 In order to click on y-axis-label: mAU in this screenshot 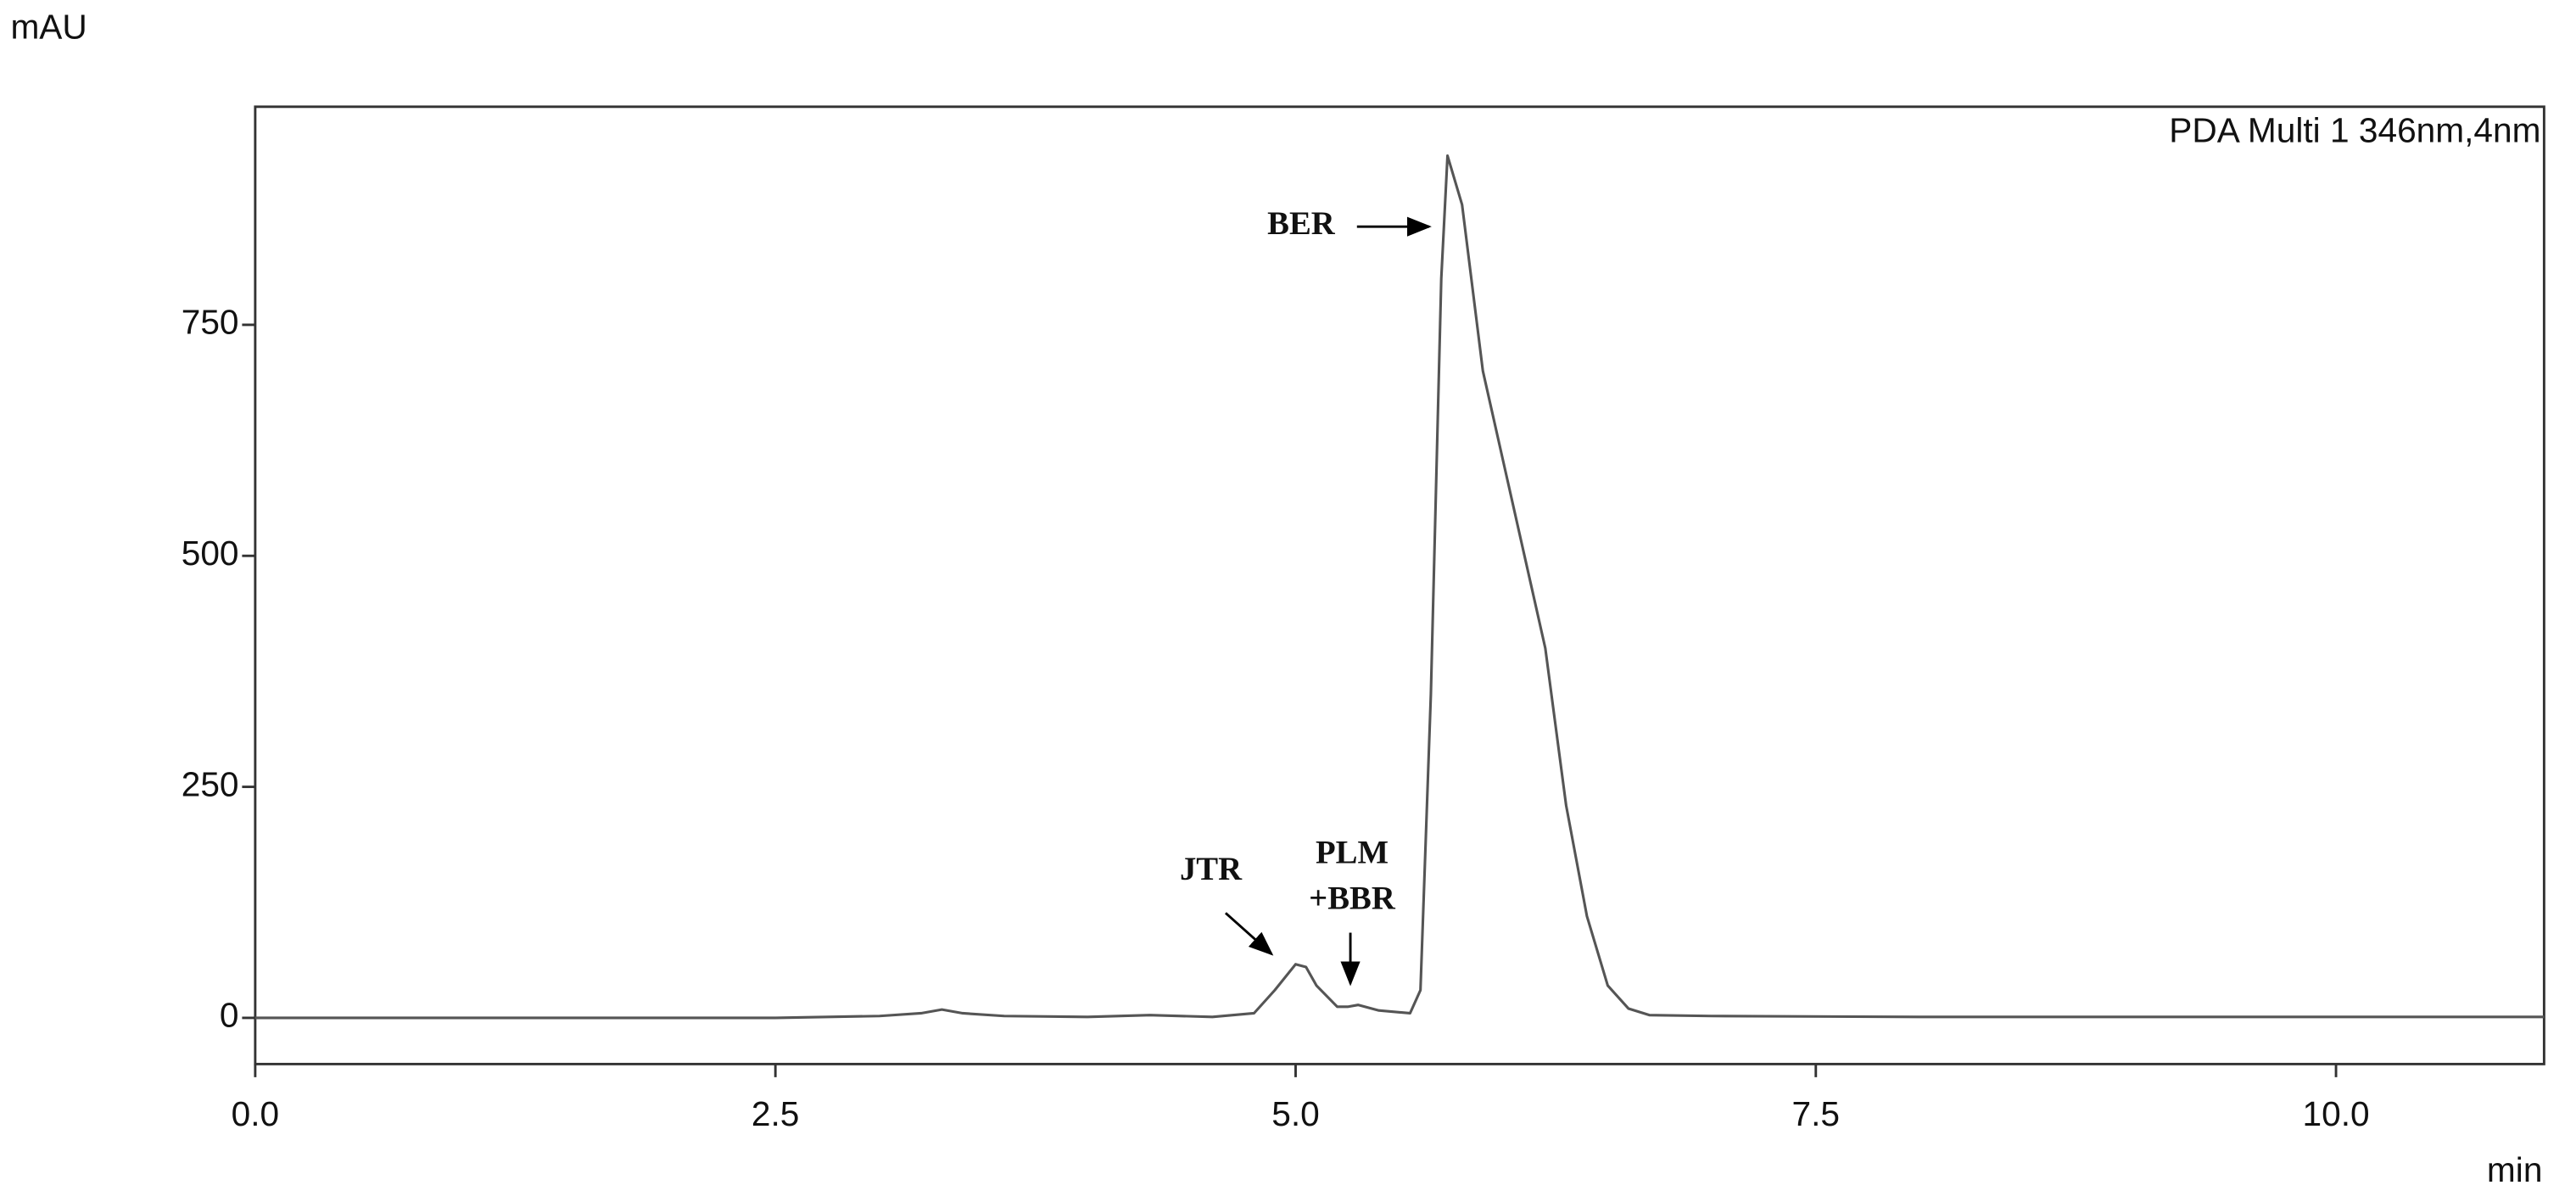, I will do `click(48, 28)`.